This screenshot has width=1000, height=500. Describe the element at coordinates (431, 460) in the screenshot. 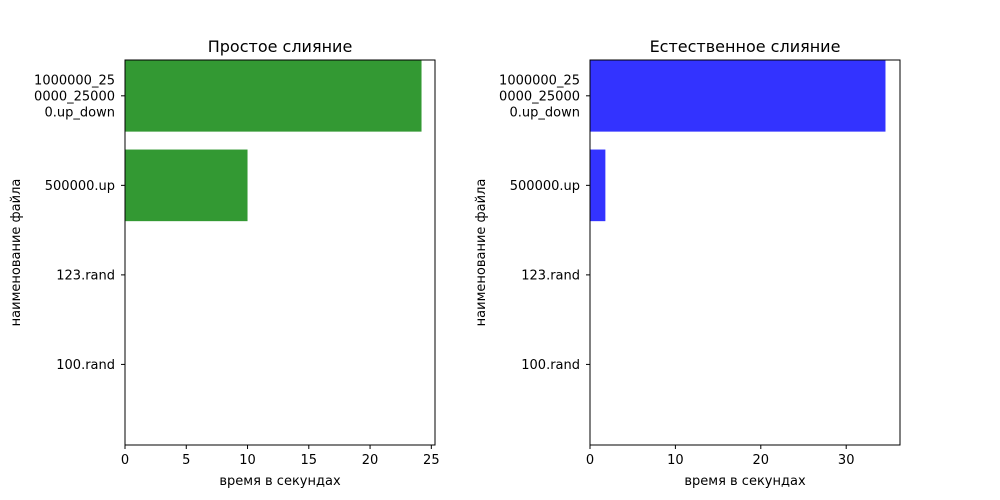

I see `x-tick-label: 25` at that location.